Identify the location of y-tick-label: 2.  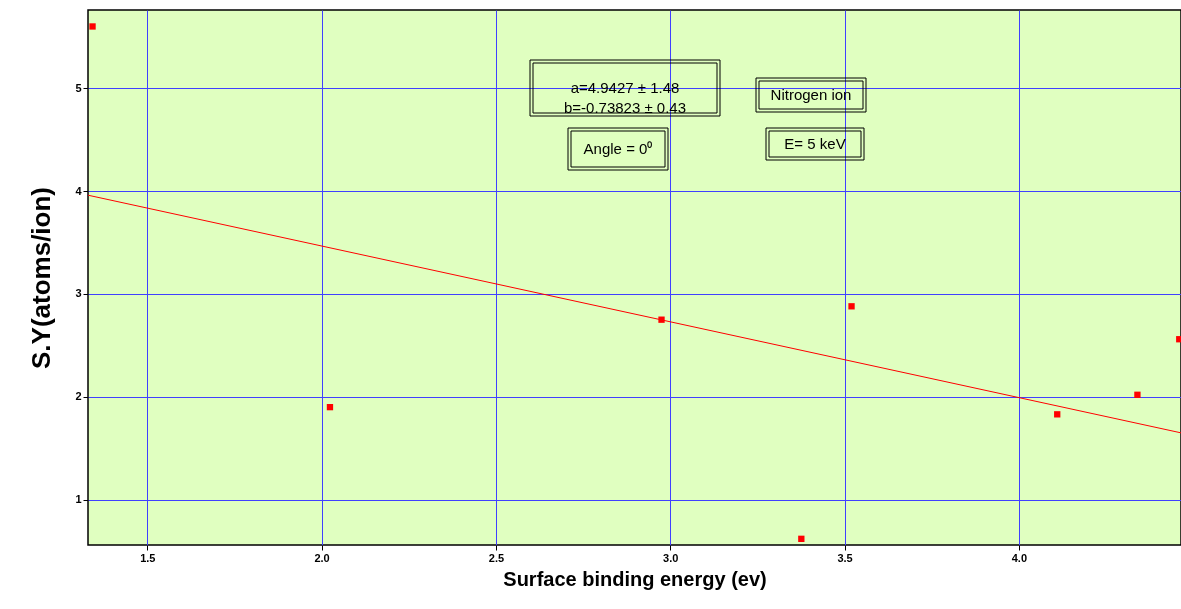
(78, 396).